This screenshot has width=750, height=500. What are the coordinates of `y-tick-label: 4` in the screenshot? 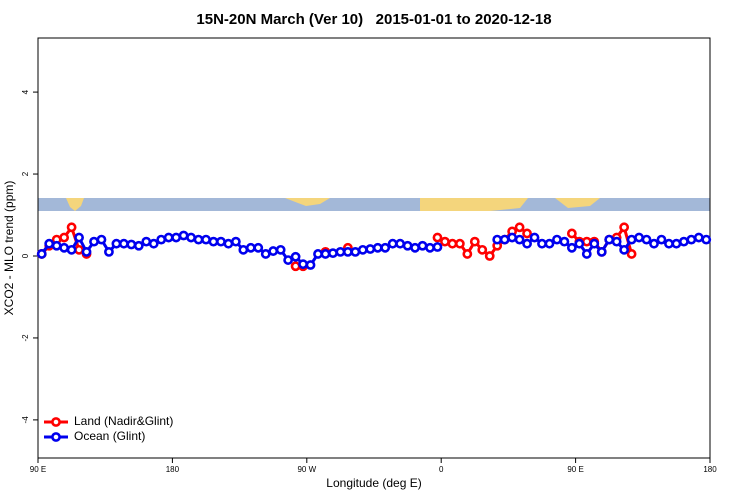 It's located at (25, 91).